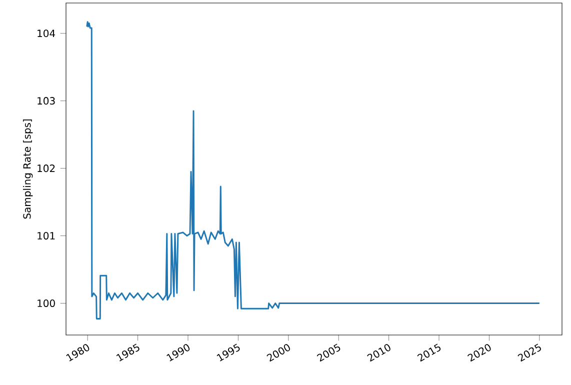 This screenshot has width=571, height=385. What do you see at coordinates (28, 169) in the screenshot?
I see `y-axis-title: Sampling Rate [sps]` at bounding box center [28, 169].